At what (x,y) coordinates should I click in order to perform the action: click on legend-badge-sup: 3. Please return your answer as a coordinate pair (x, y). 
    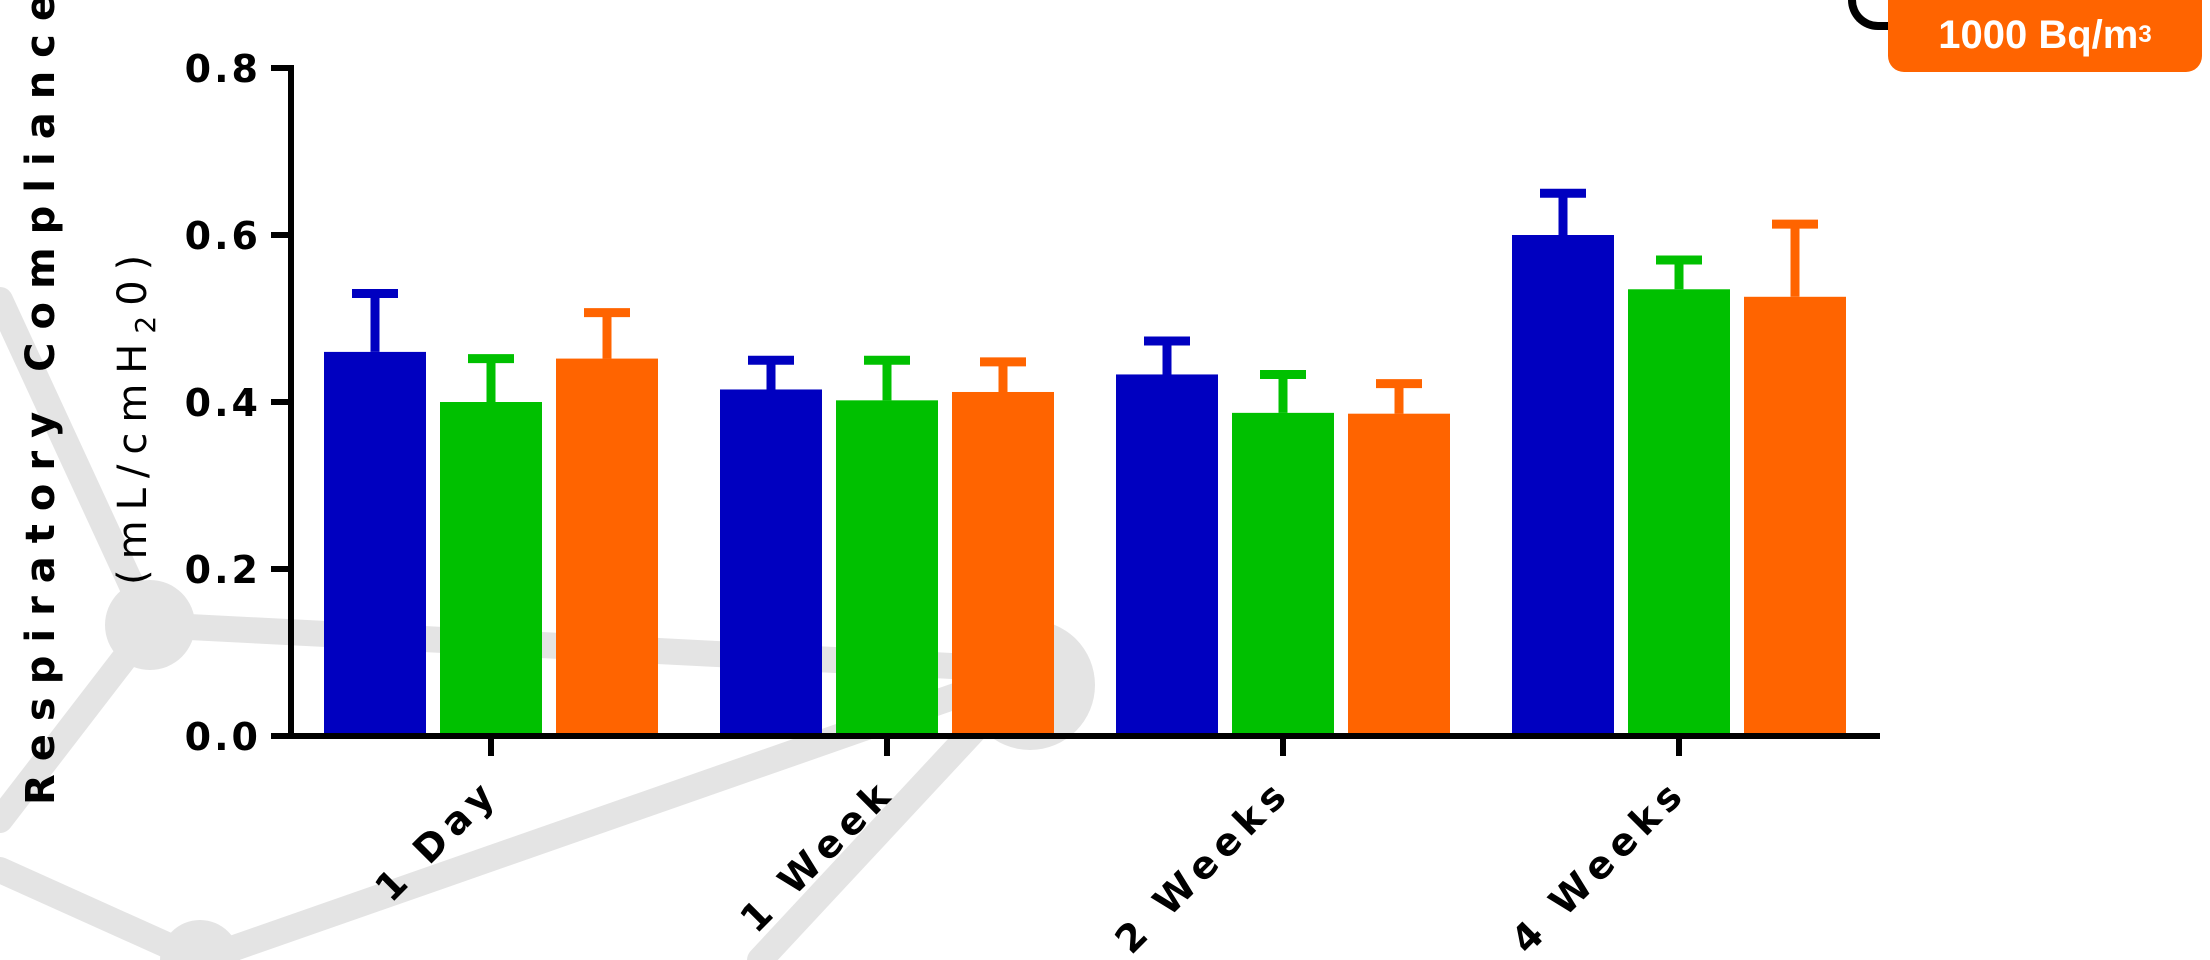
    Looking at the image, I should click on (2145, 34).